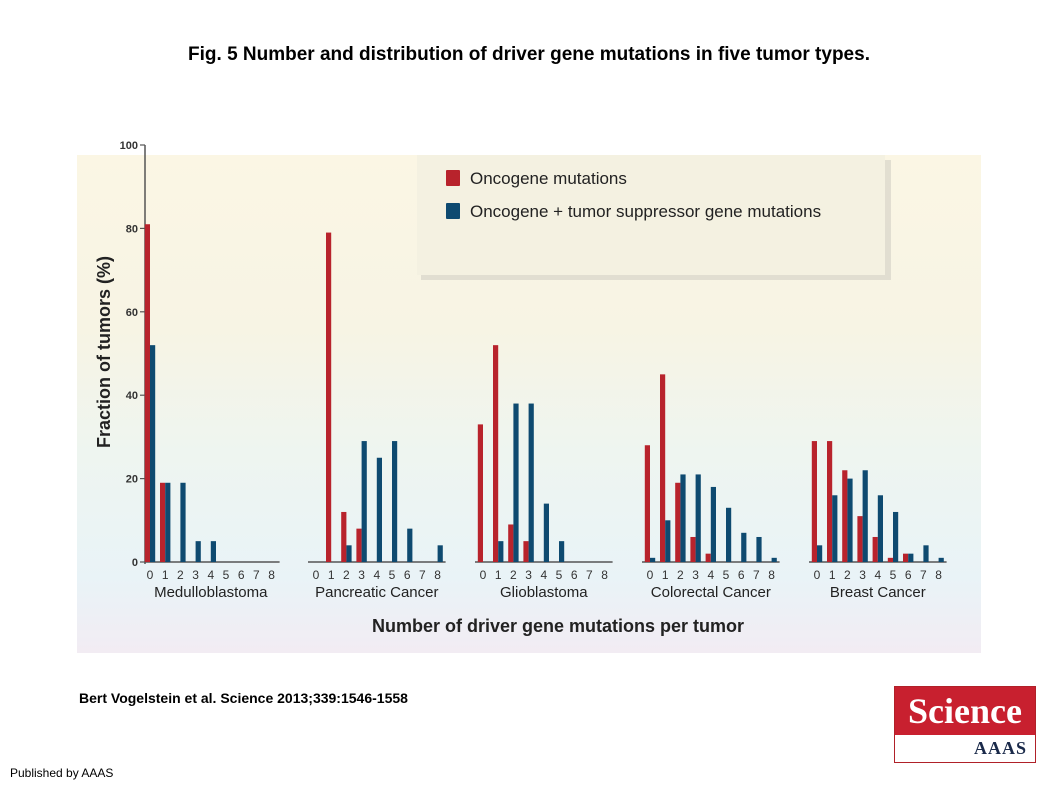 This screenshot has height=793, width=1058. I want to click on y-tick-label: 80, so click(132, 229).